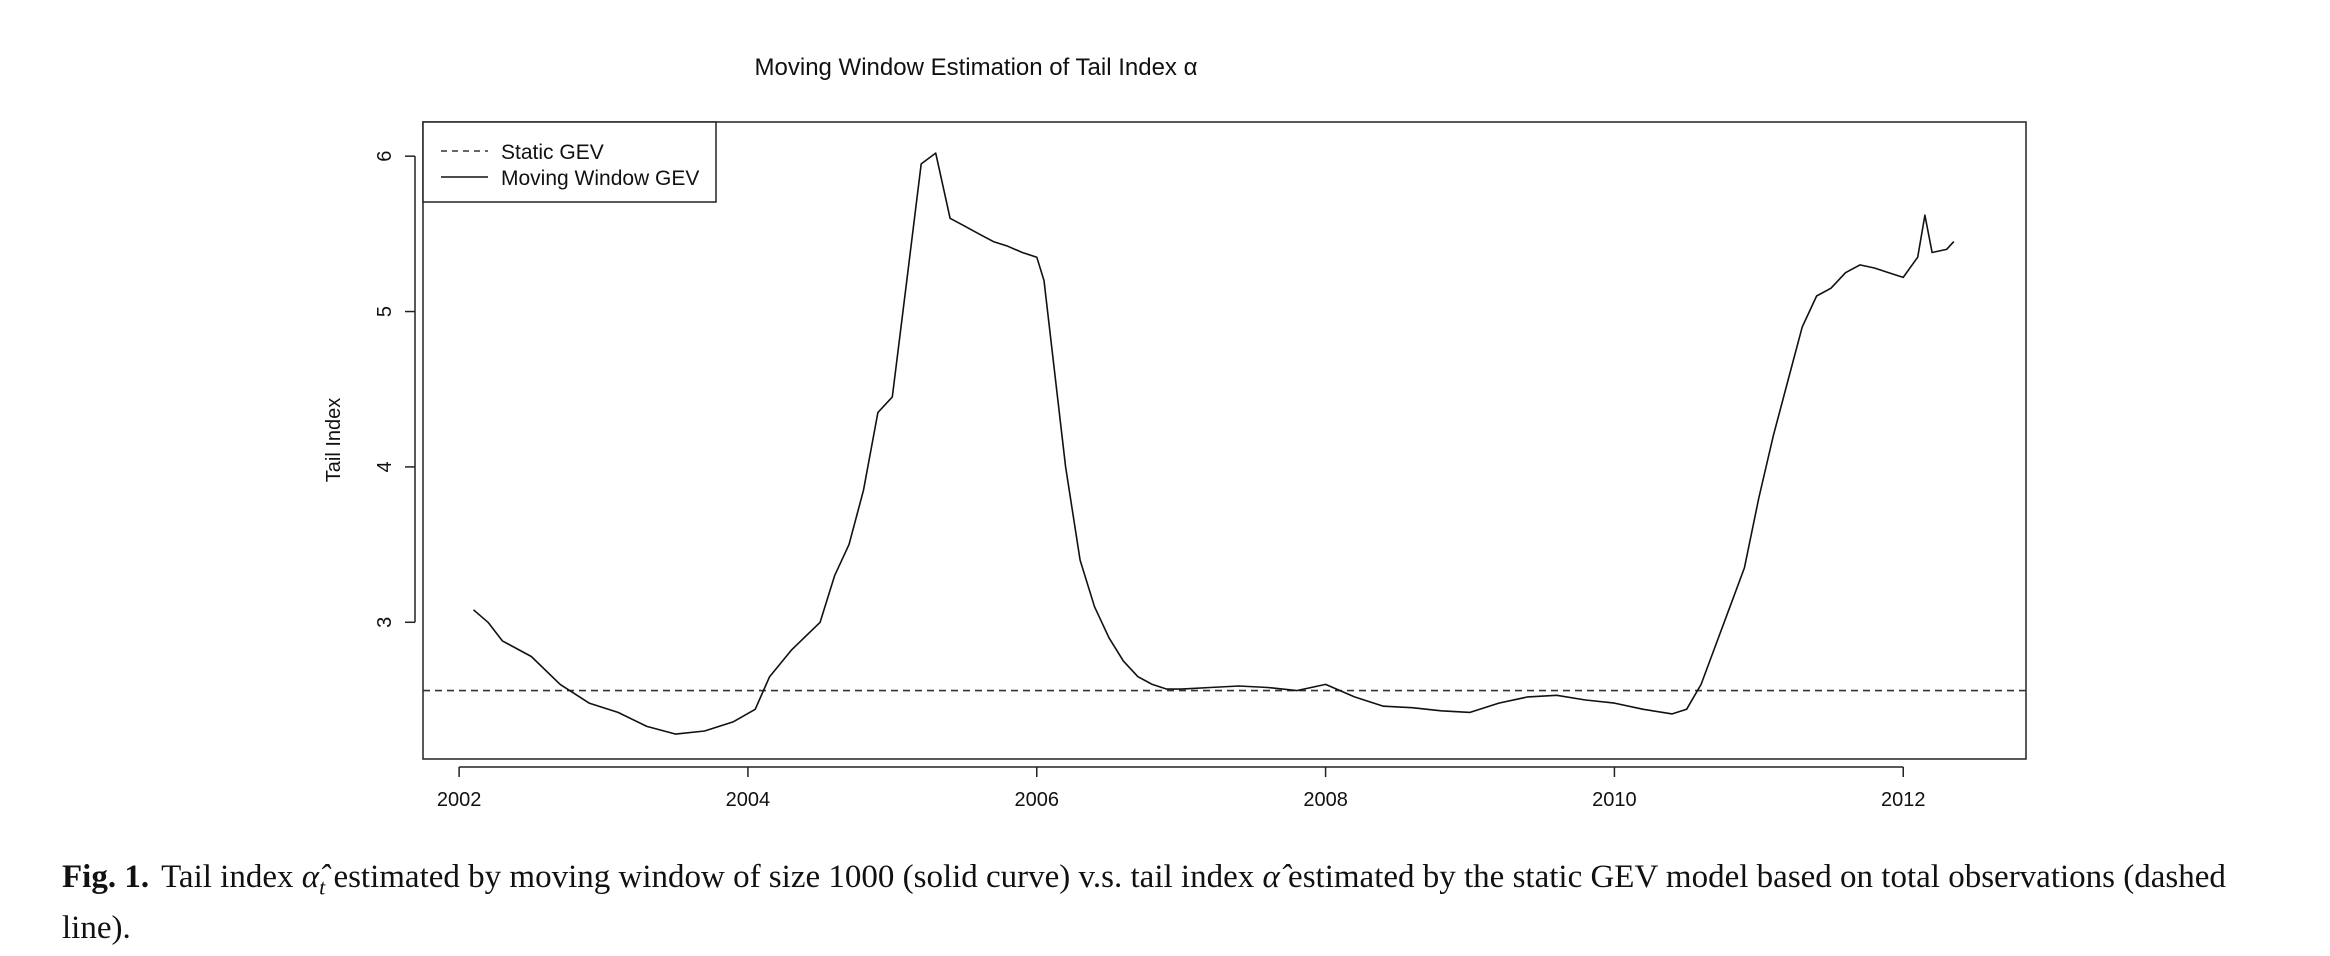 This screenshot has height=956, width=2330. Describe the element at coordinates (334, 440) in the screenshot. I see `y-axis-label: Tail Index` at that location.